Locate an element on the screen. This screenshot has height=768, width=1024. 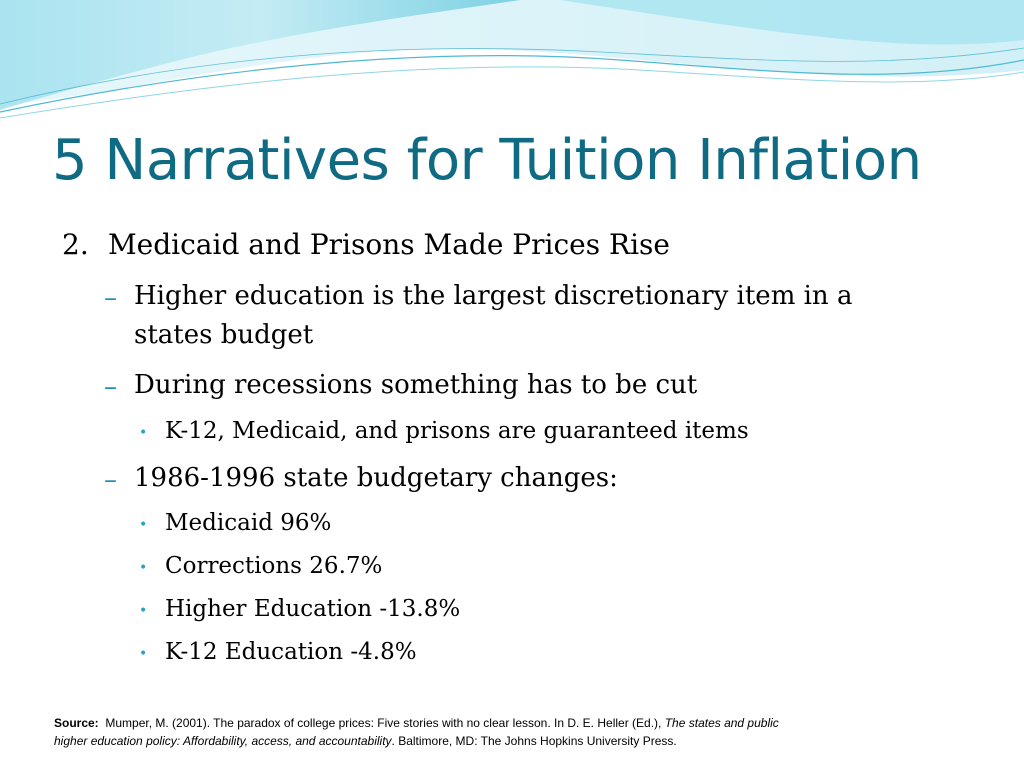
source-label: Source: is located at coordinates (76, 723).